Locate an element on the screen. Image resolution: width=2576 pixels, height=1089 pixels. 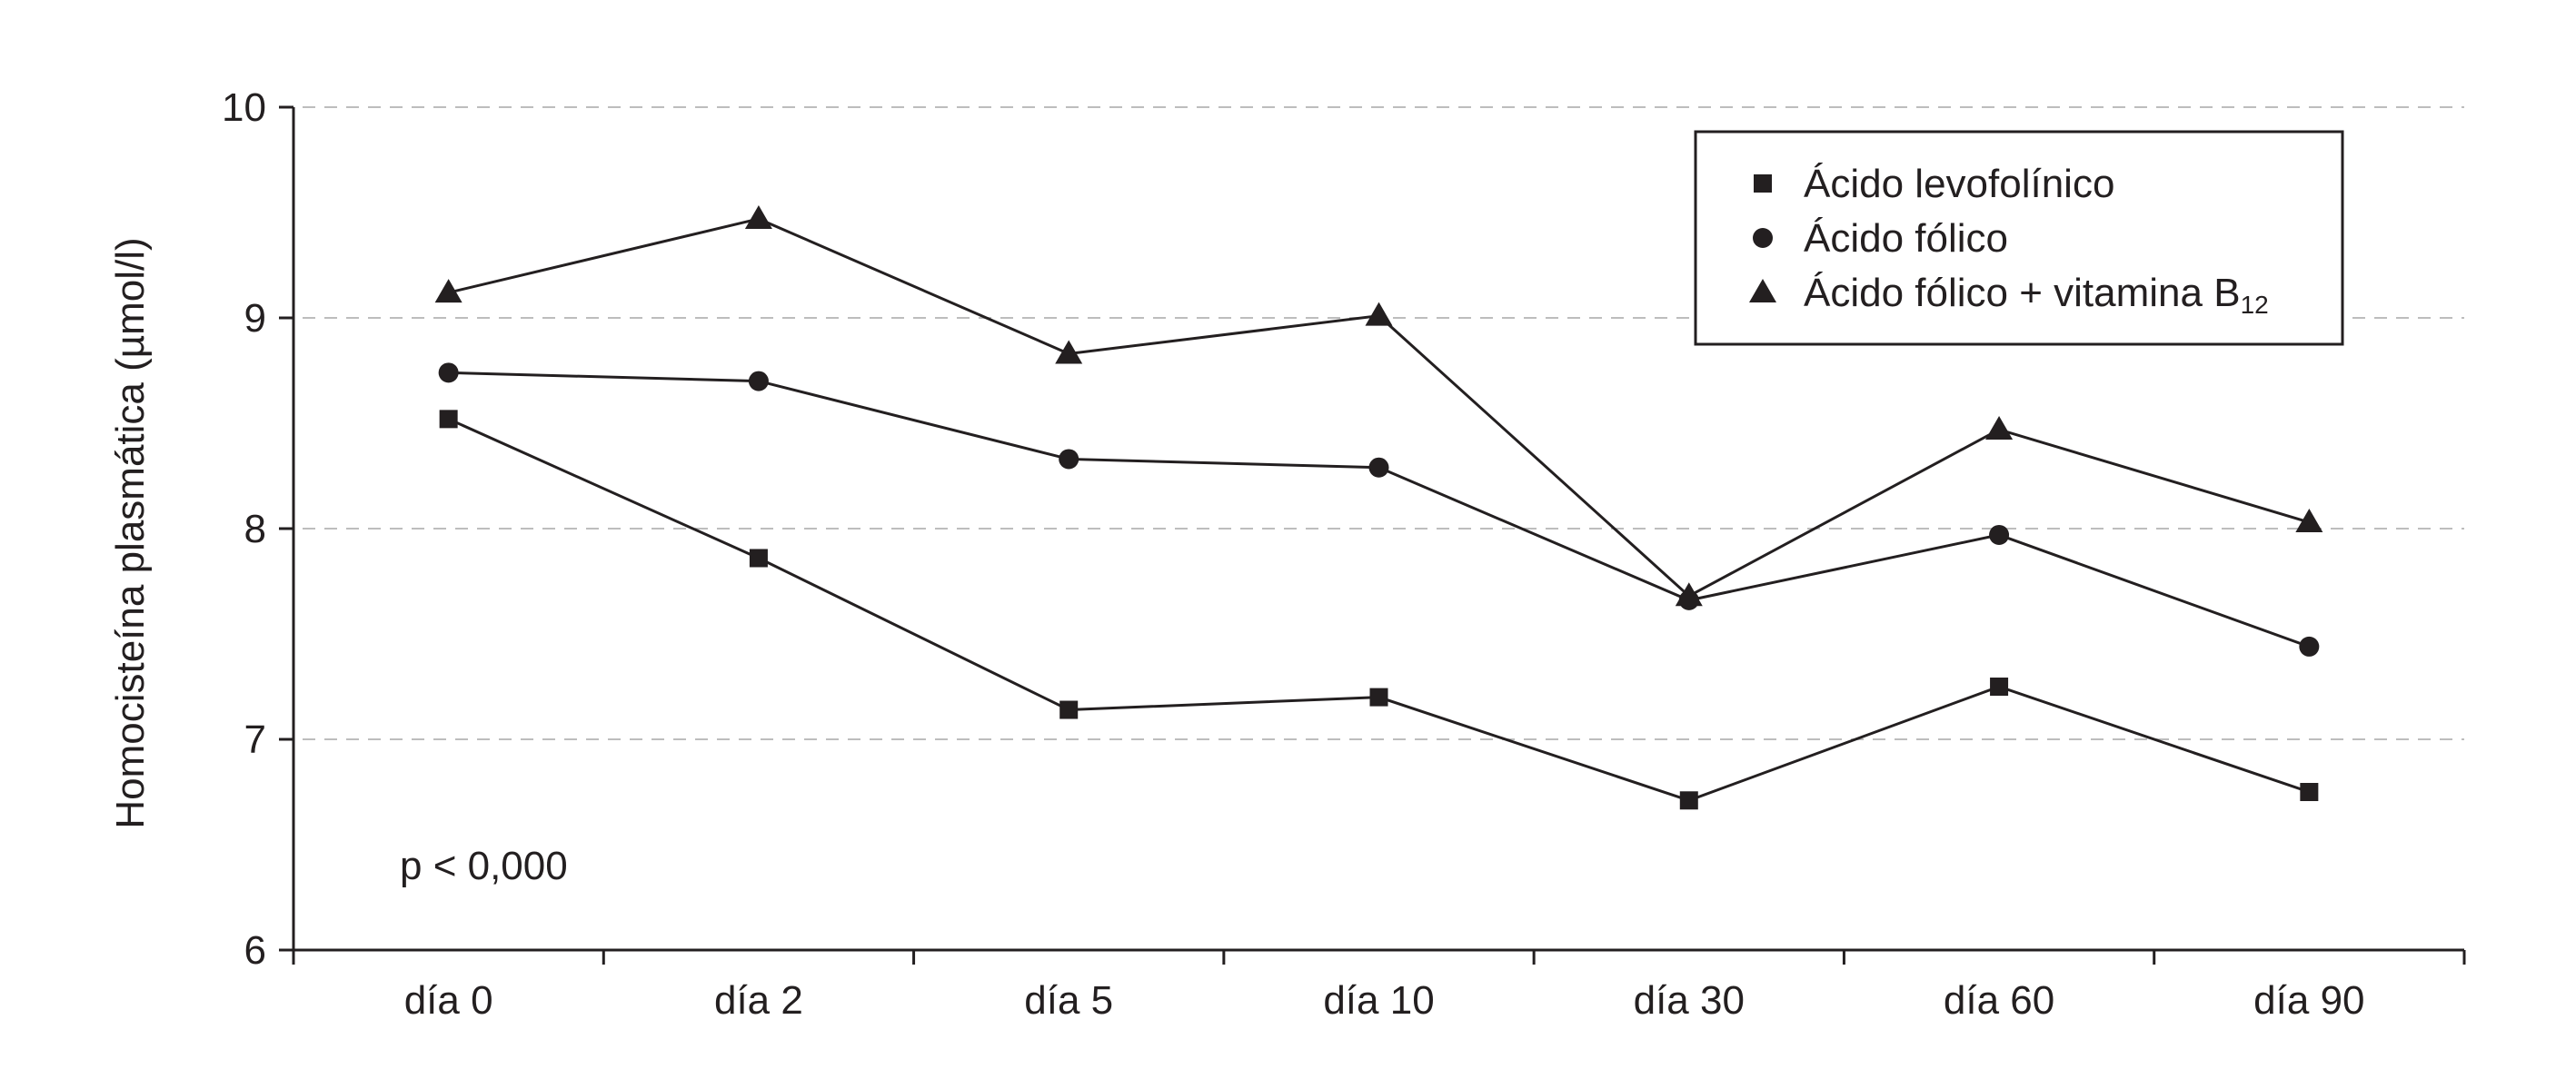
legend-label: Ácido levofolínico is located at coordinates (1959, 184).